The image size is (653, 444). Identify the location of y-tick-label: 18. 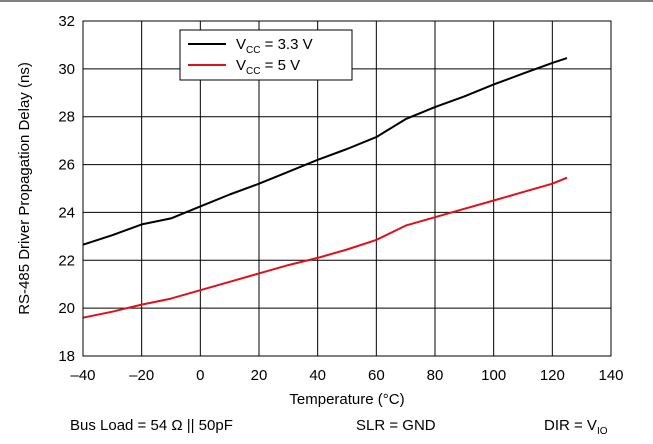
(66, 356).